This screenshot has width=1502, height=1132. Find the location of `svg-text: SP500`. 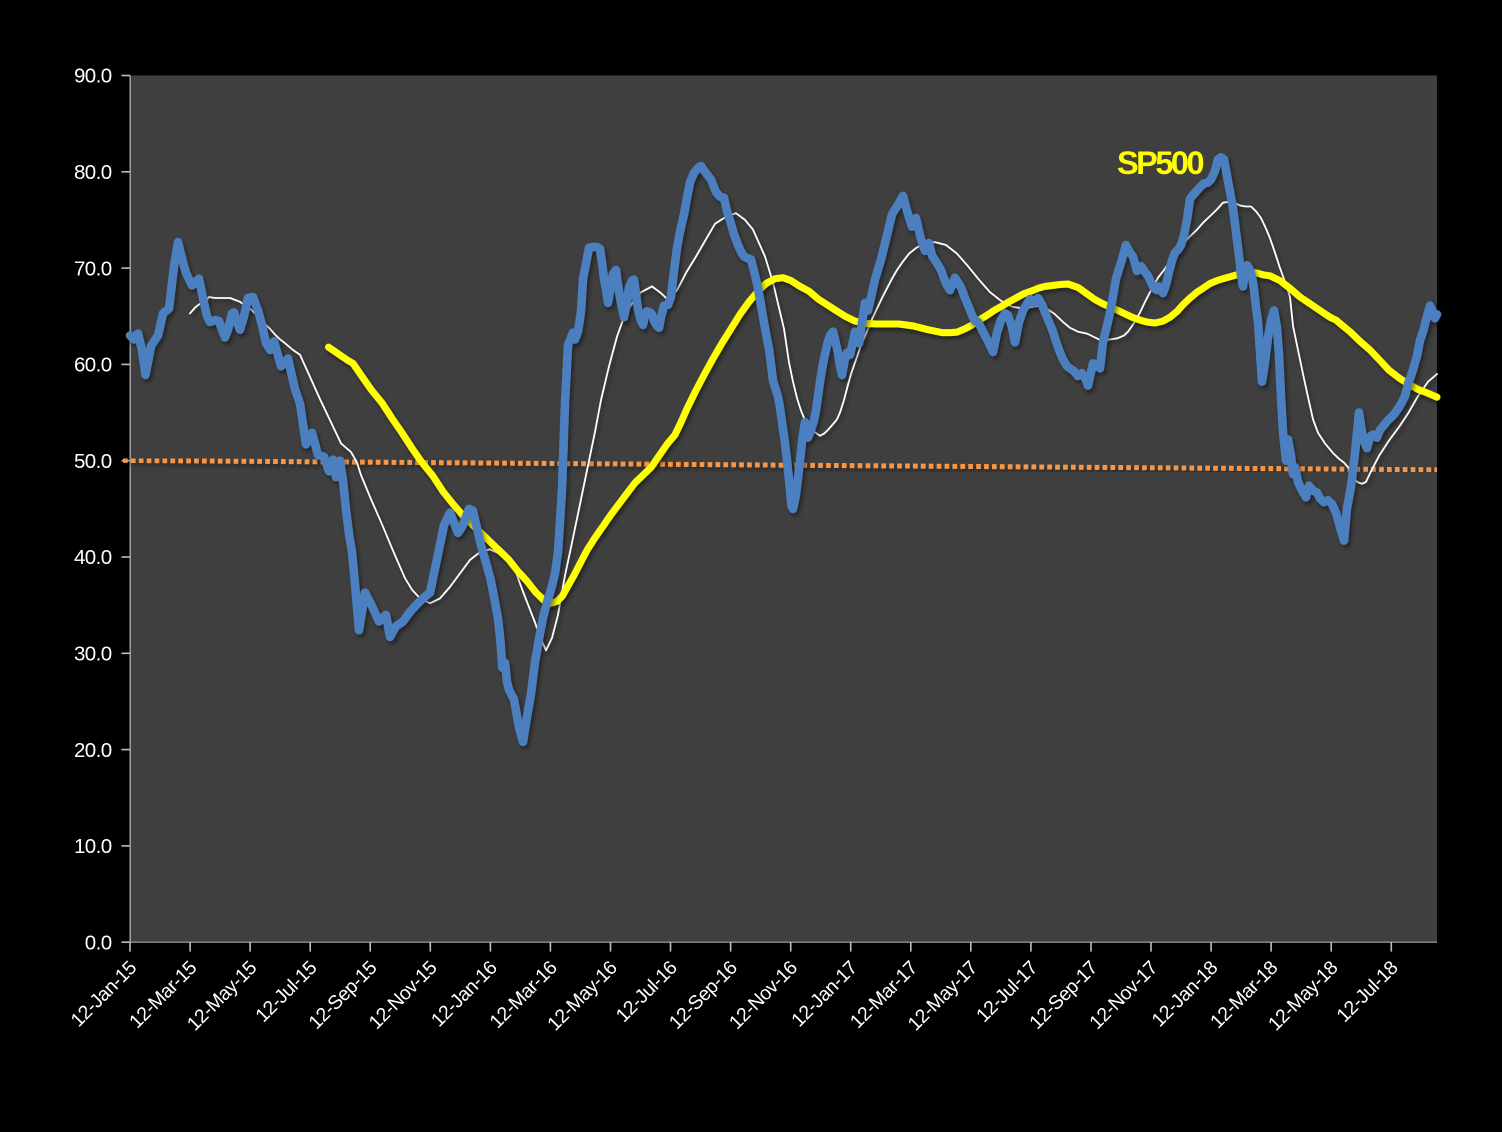

svg-text: SP500 is located at coordinates (1160, 163).